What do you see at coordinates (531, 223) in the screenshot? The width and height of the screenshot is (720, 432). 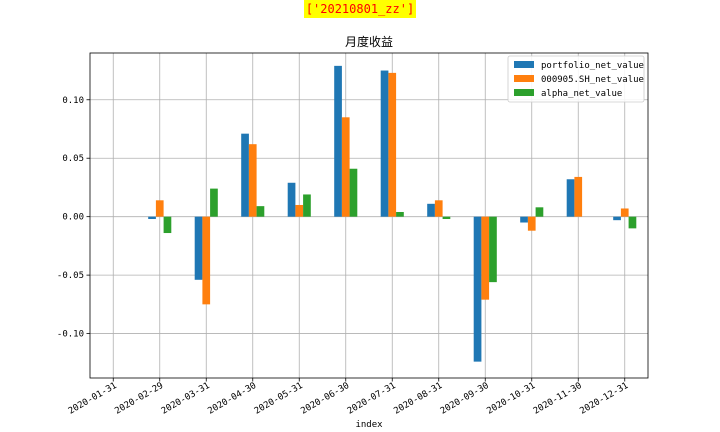 I see `bar-000905.SH_net_value-2020-10-31` at bounding box center [531, 223].